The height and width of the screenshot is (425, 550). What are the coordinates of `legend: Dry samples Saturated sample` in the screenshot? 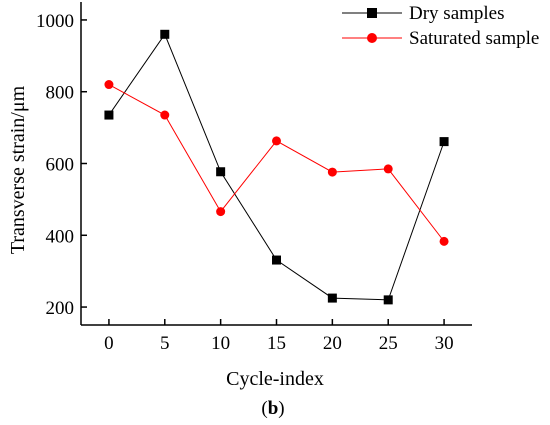 It's located at (440, 26).